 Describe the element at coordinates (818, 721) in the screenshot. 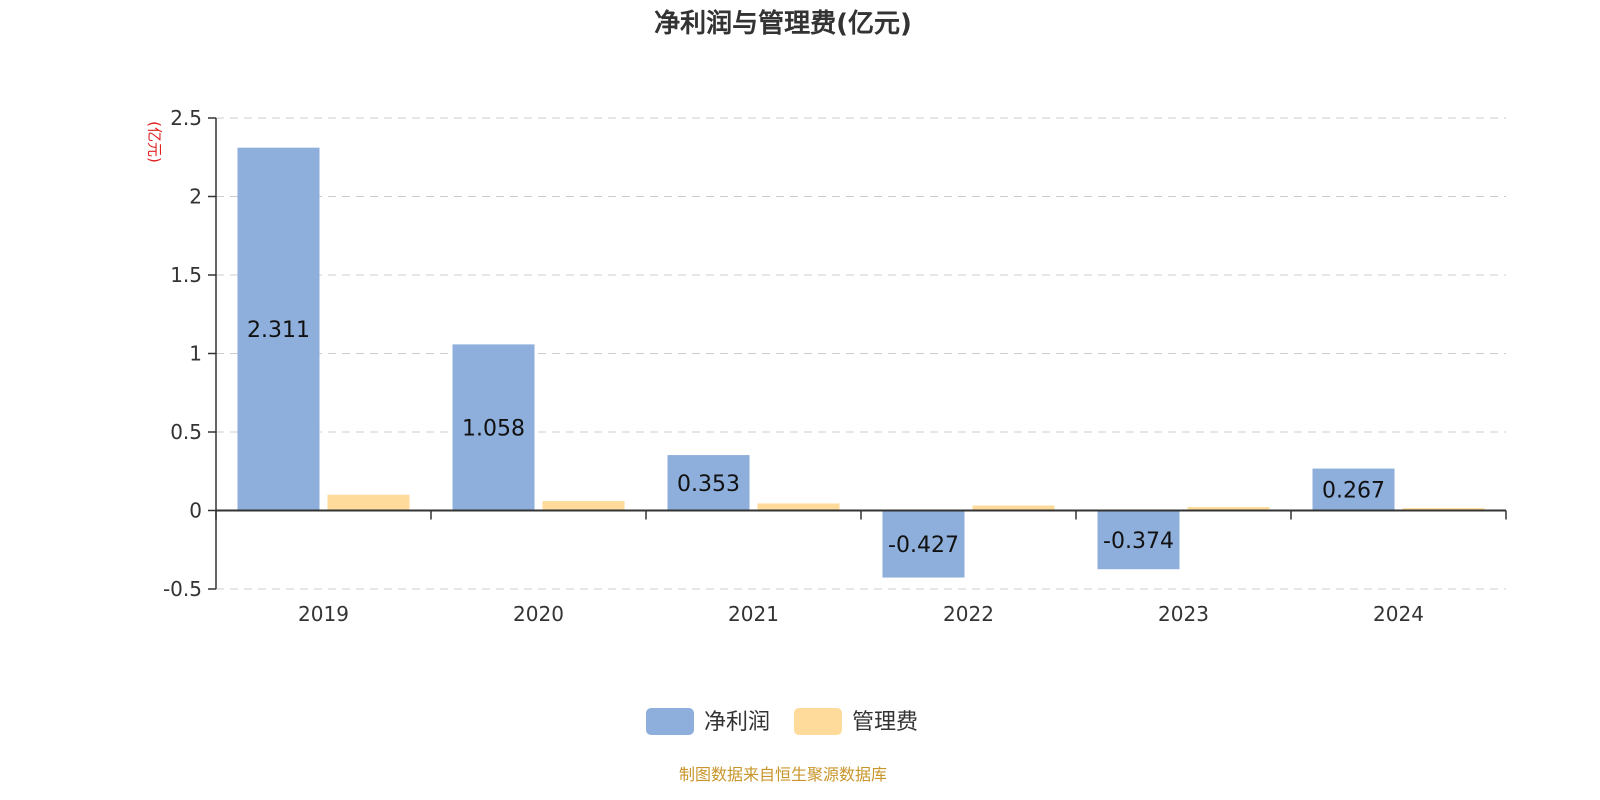

I see `legend-swatch-admin-fee` at that location.